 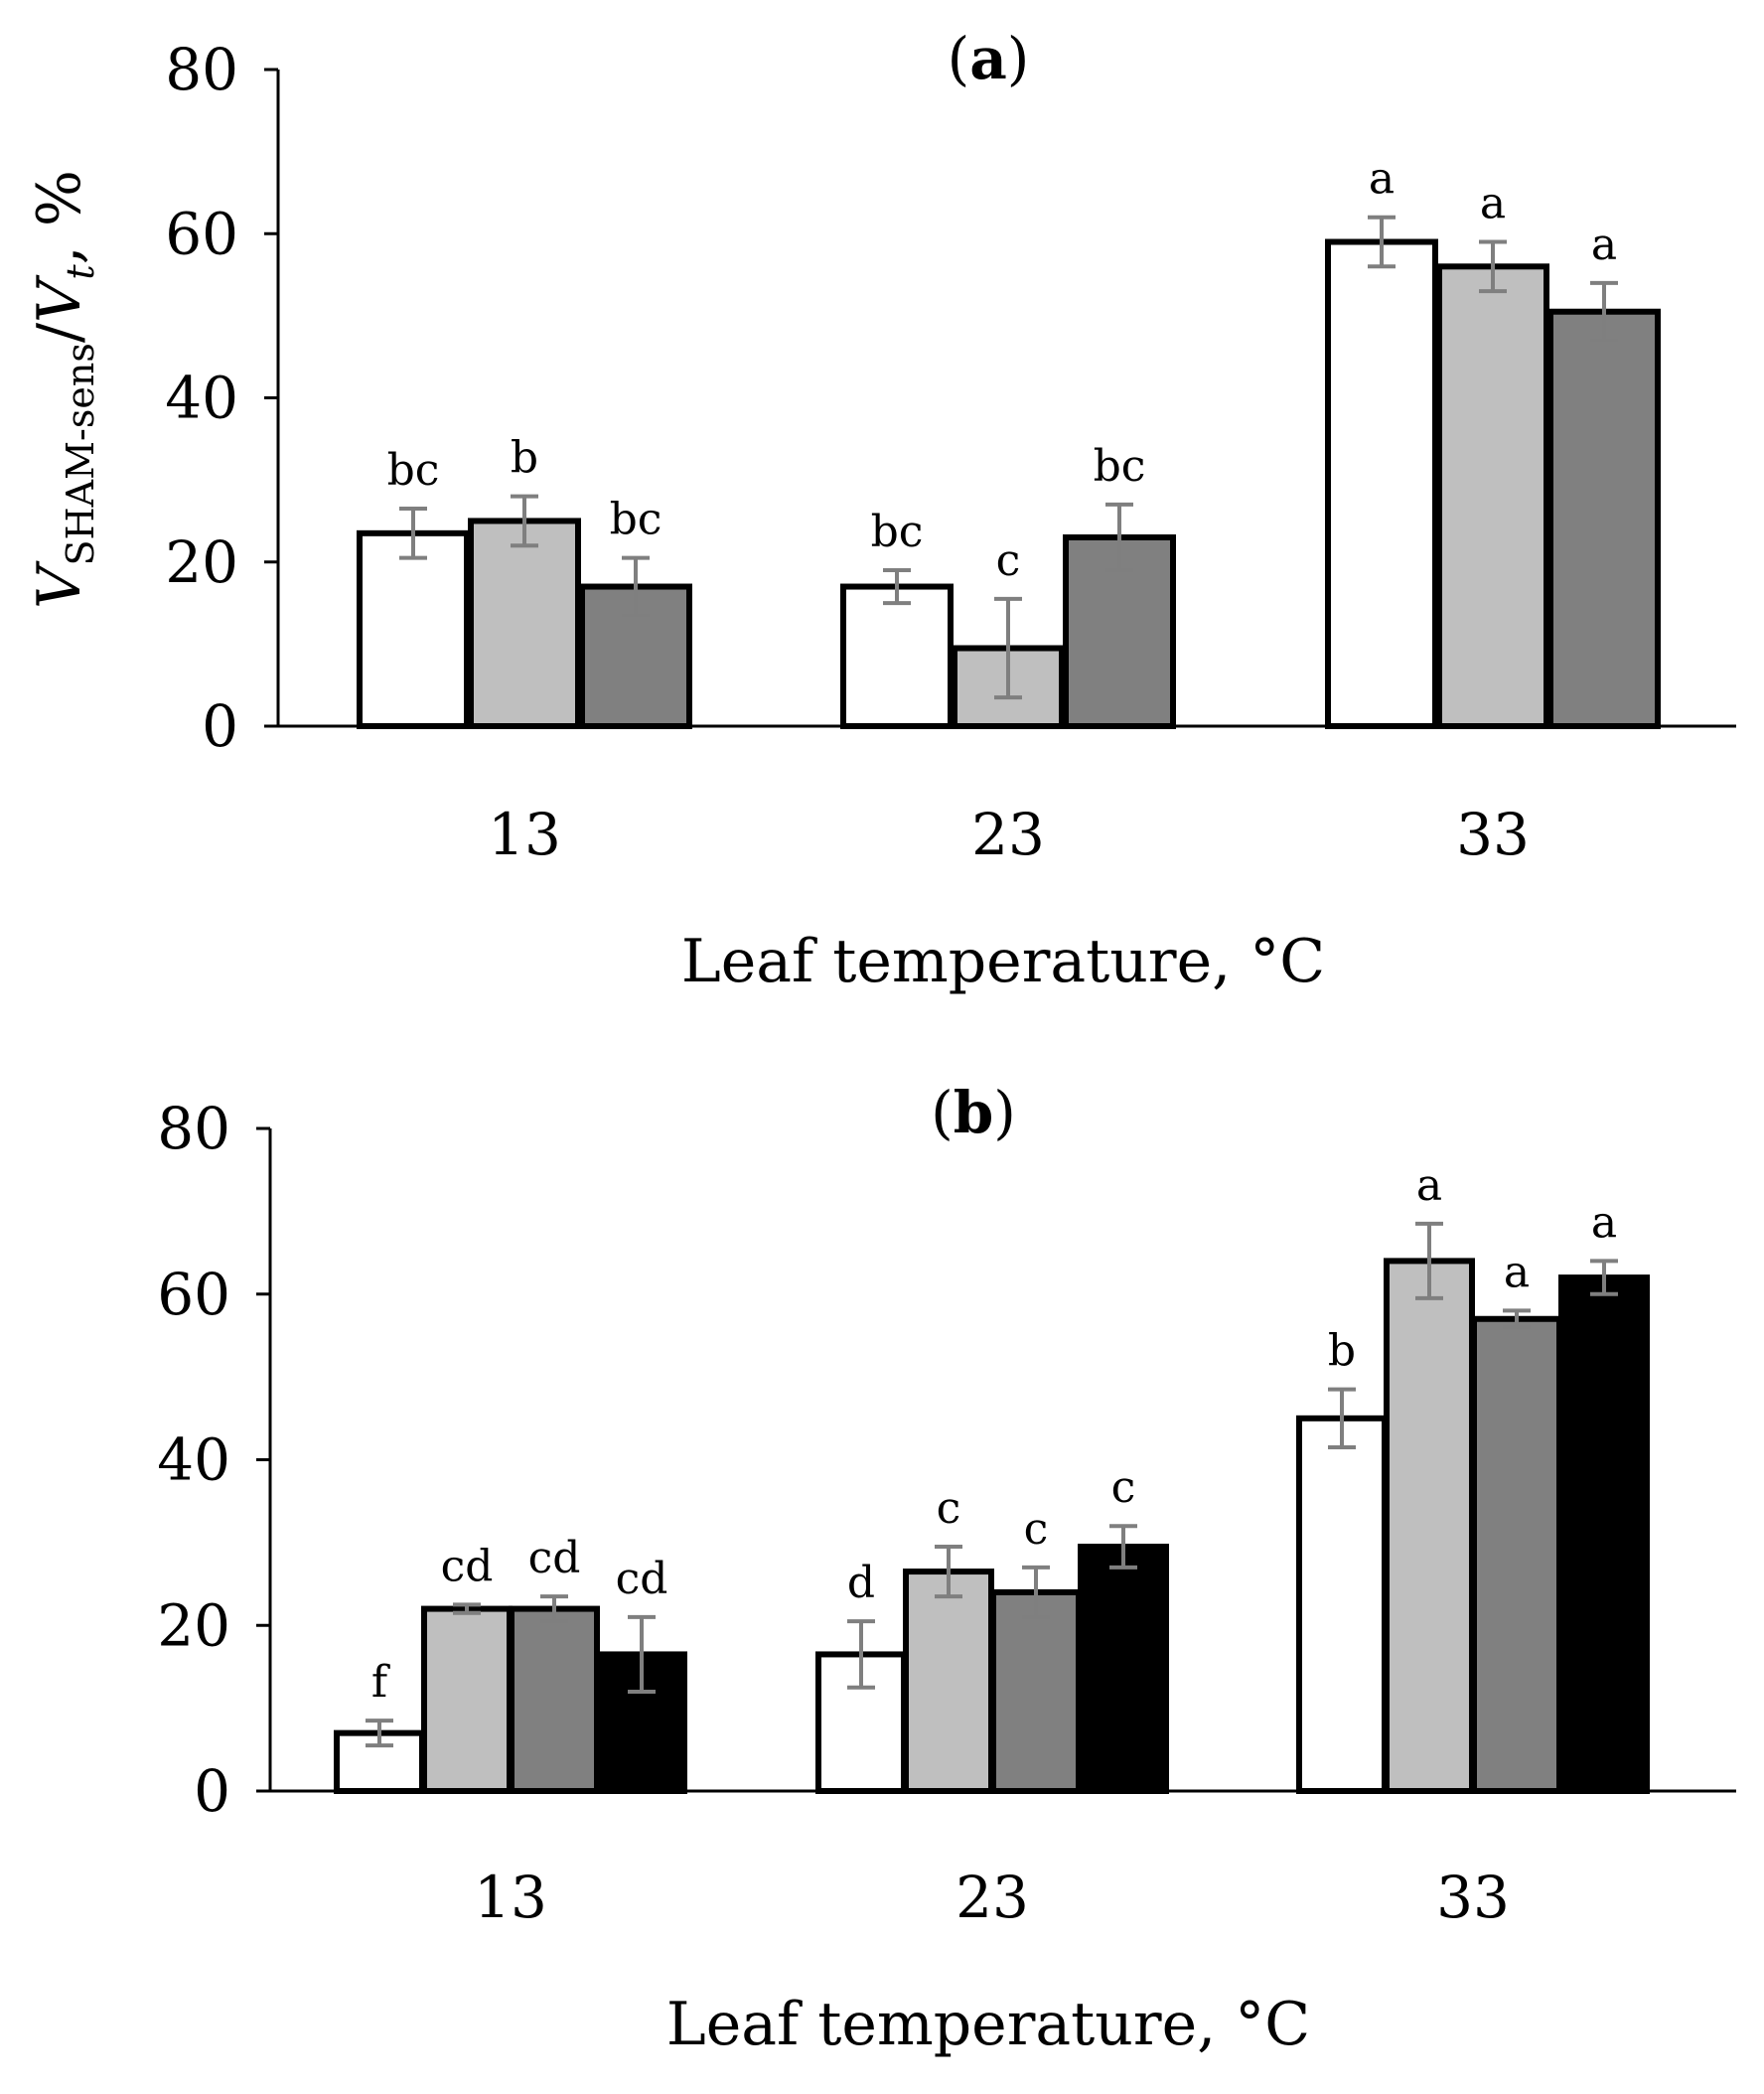 What do you see at coordinates (193, 1460) in the screenshot?
I see `panel-b-y-tick-label: 40` at bounding box center [193, 1460].